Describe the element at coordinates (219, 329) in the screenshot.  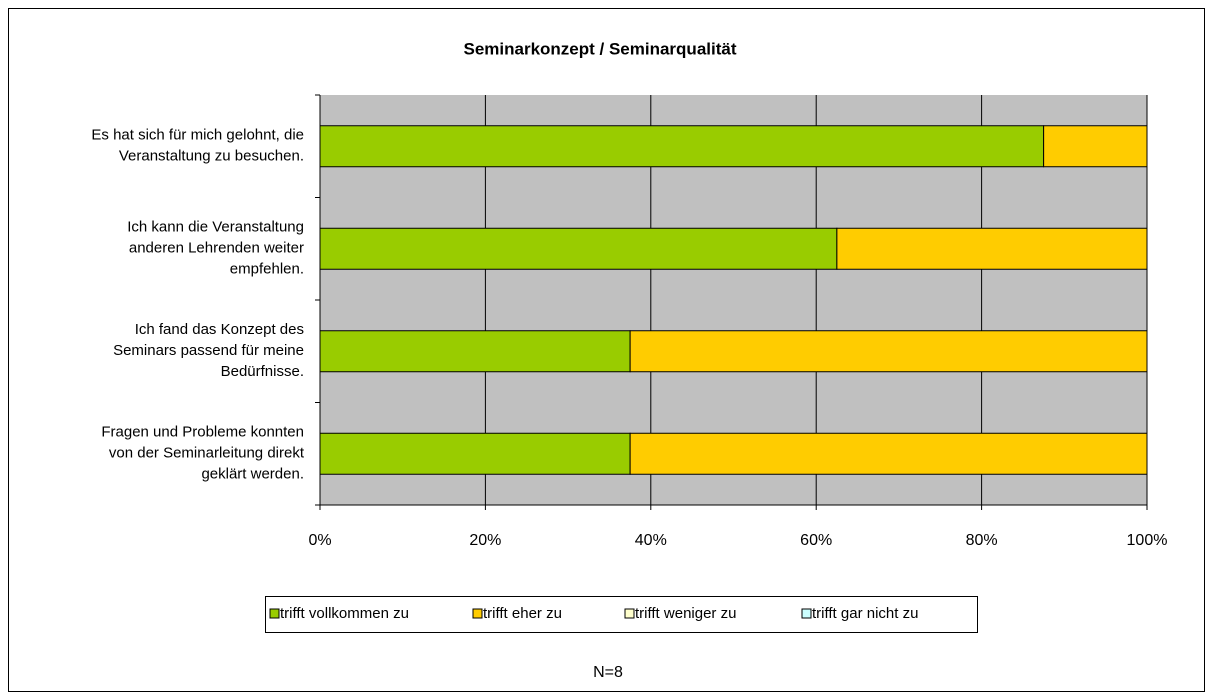
I see `y-tick-label: Ich fand das Konzept des` at that location.